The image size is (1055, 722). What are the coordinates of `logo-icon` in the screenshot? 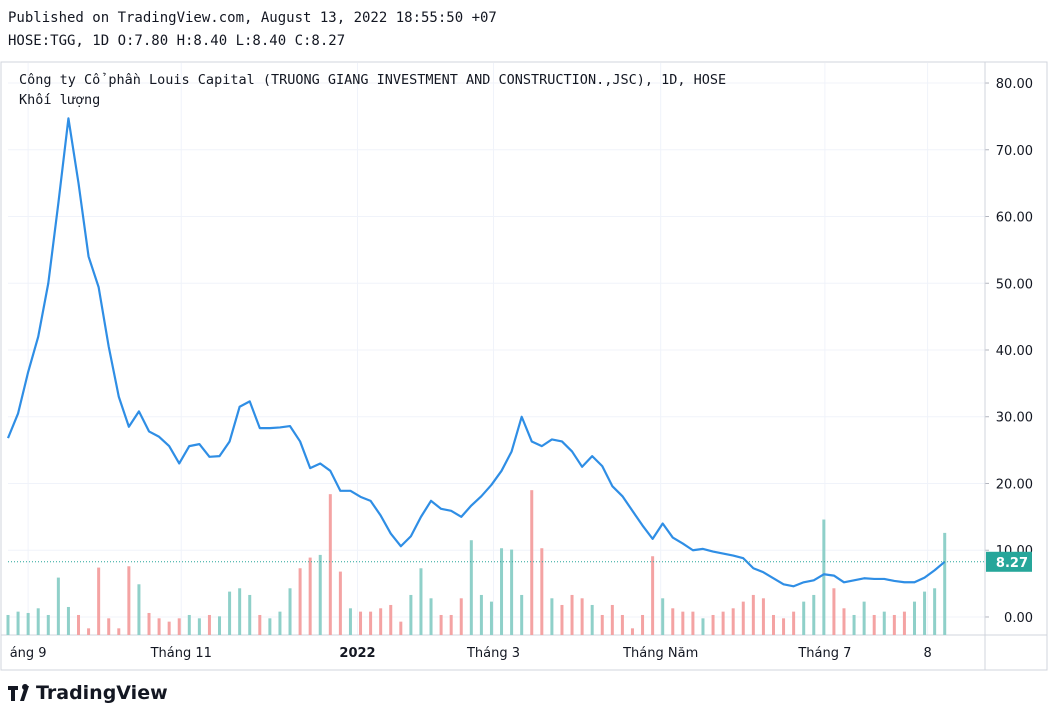 It's located at (18, 692).